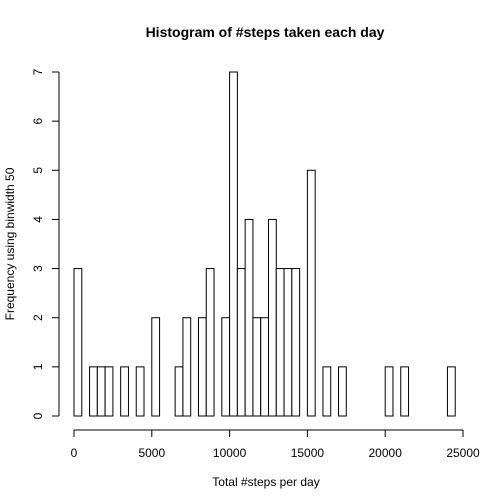 The width and height of the screenshot is (504, 504). I want to click on y-tick-label: 3, so click(38, 268).